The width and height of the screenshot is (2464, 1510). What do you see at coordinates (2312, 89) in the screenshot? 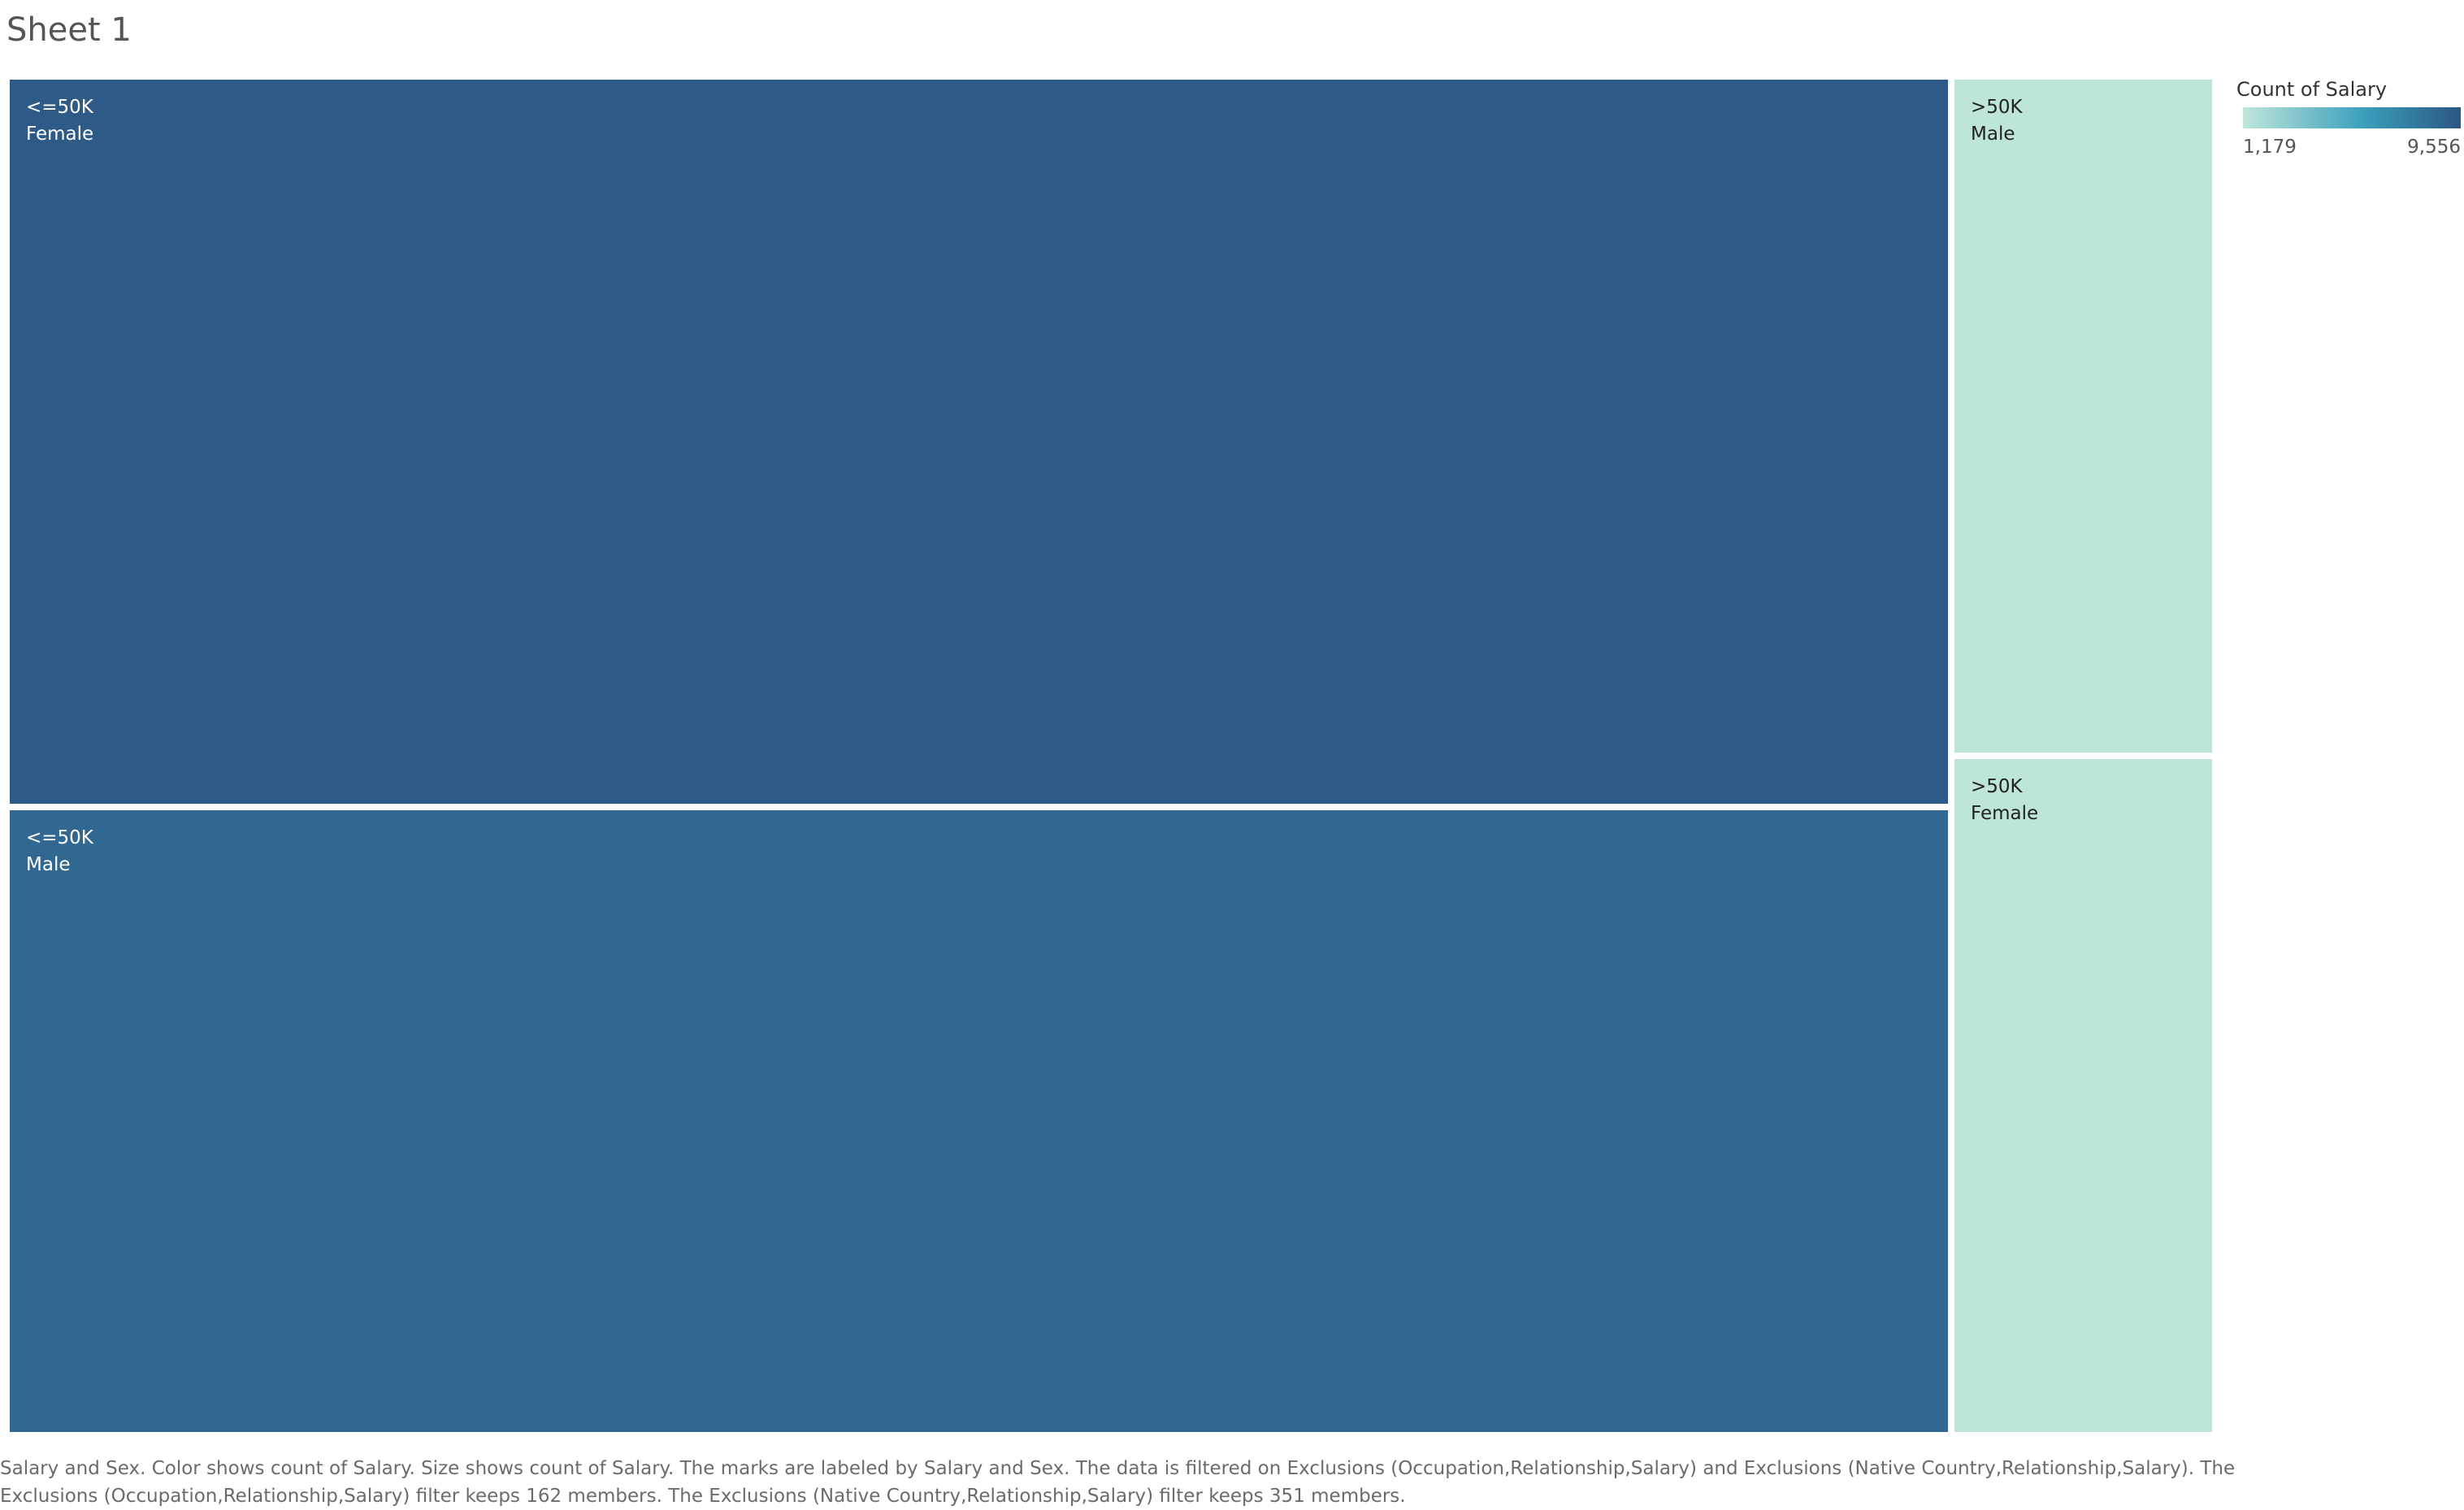
I see `legend-title: Count of Salary` at bounding box center [2312, 89].